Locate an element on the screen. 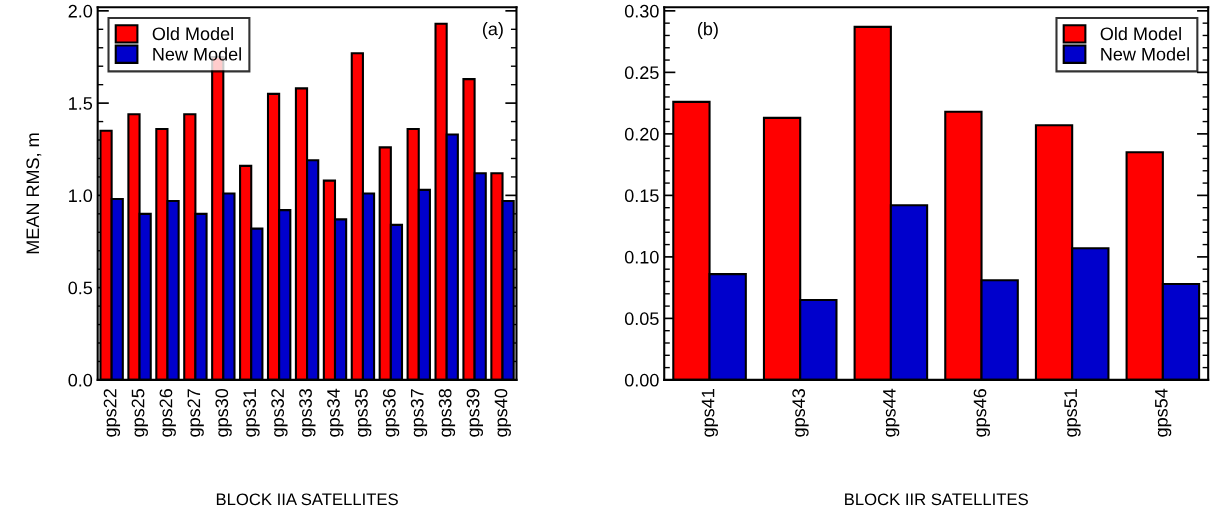  y-tick-label: 0.00 is located at coordinates (641, 380).